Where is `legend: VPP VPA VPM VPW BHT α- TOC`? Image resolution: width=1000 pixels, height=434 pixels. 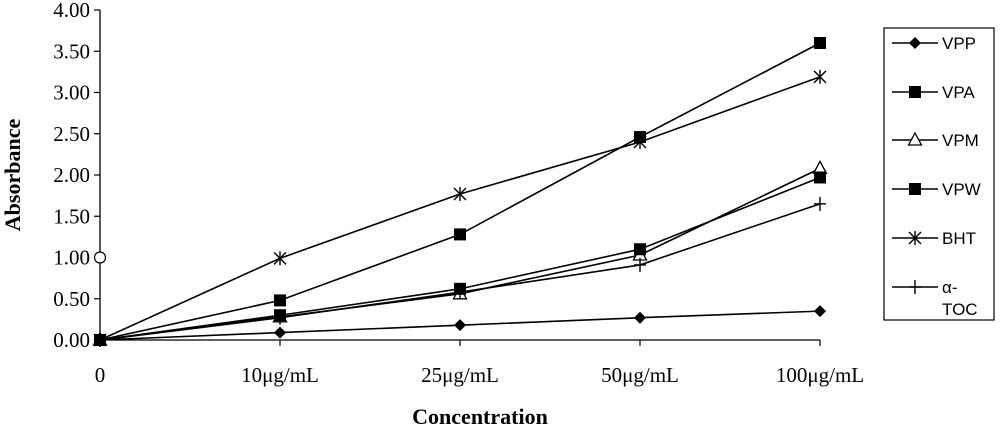
legend: VPP VPA VPM VPW BHT α- TOC is located at coordinates (939, 174).